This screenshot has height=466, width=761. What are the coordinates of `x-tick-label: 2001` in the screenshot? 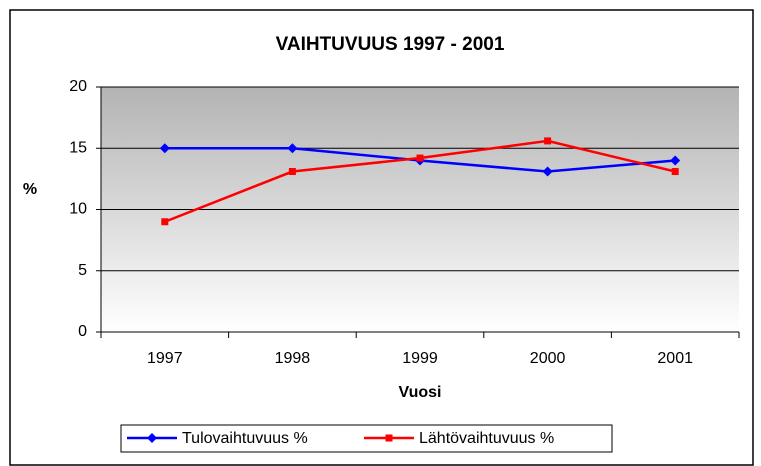 It's located at (675, 358).